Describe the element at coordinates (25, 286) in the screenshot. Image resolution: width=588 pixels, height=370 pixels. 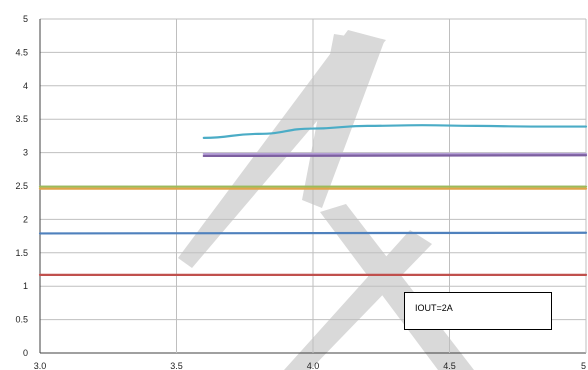
I see `y-tick-label: 1` at that location.